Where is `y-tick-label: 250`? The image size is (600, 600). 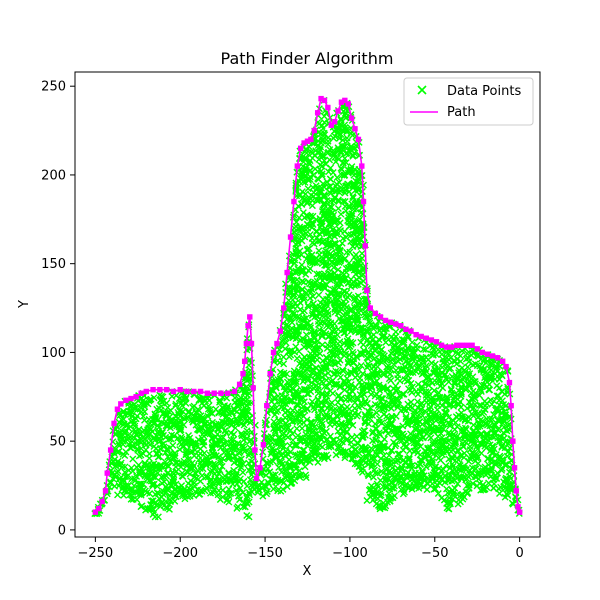
y-tick-label: 250 is located at coordinates (53, 87).